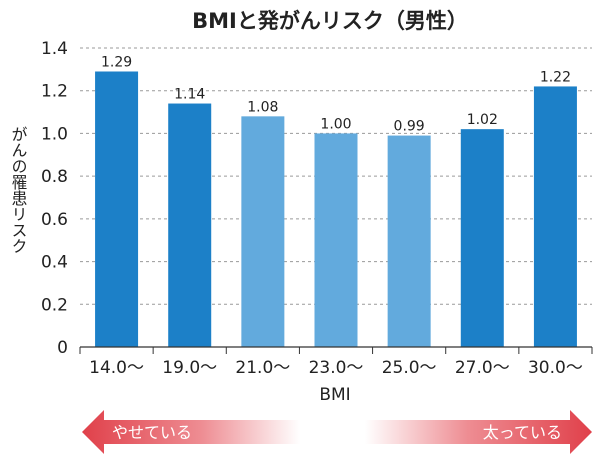 The image size is (600, 464). What do you see at coordinates (54, 198) in the screenshot?
I see `y-axis-ticks: 0 0.2 0.4 0.6 0.8 1.0 1.2 1.4` at bounding box center [54, 198].